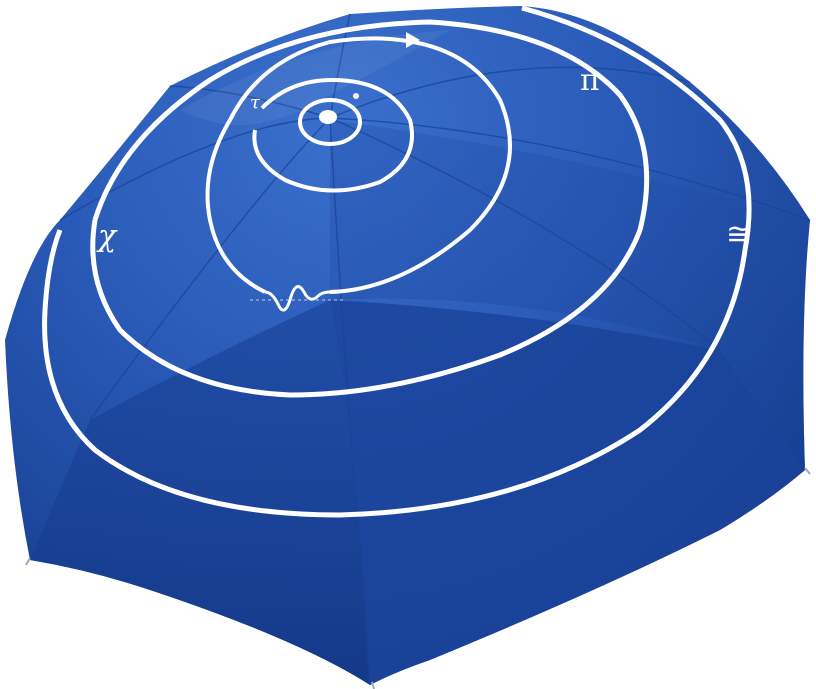 The image size is (816, 689). What do you see at coordinates (255, 102) in the screenshot?
I see `tau-symbol: τ` at bounding box center [255, 102].